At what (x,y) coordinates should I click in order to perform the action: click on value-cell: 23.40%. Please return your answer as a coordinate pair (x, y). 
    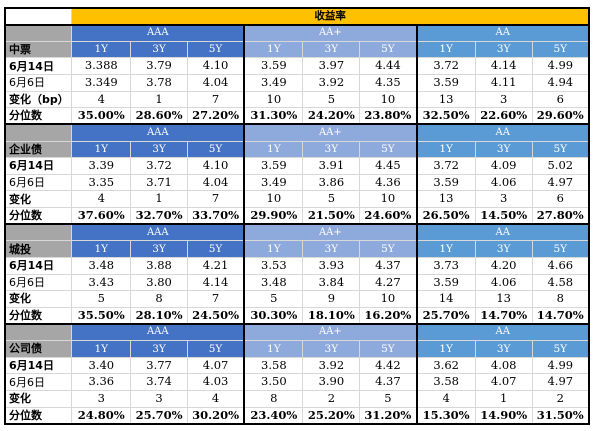
    Looking at the image, I should click on (273, 415).